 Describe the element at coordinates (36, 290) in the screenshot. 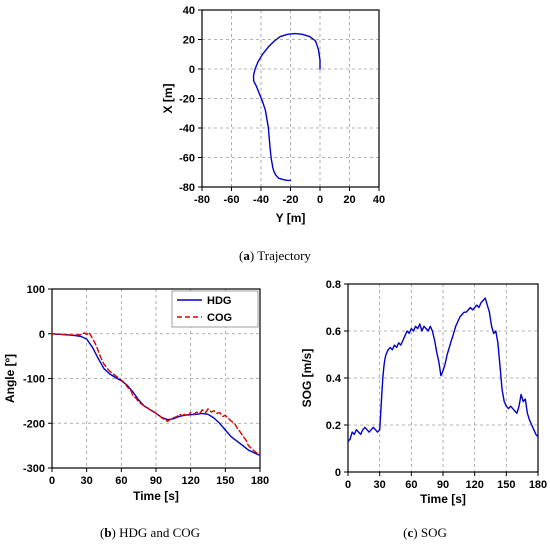

I see `hdg-cog-y-tick-label: 100` at that location.